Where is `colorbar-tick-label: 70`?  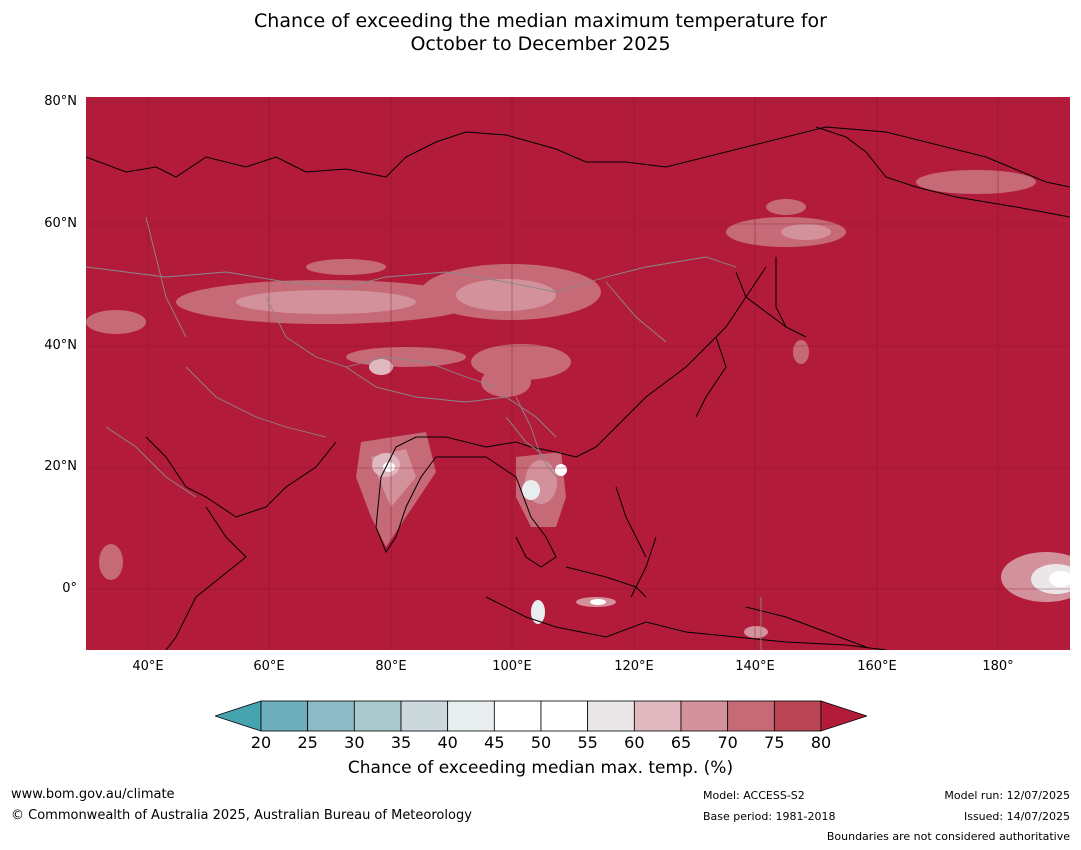 colorbar-tick-label: 70 is located at coordinates (727, 742).